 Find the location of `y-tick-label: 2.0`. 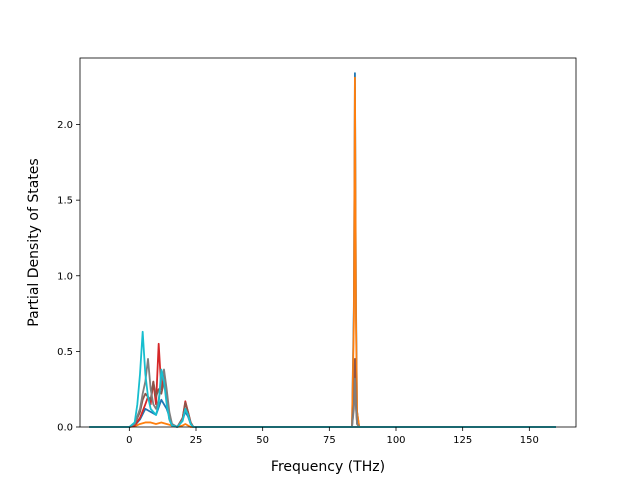

y-tick-label: 2.0 is located at coordinates (65, 125).